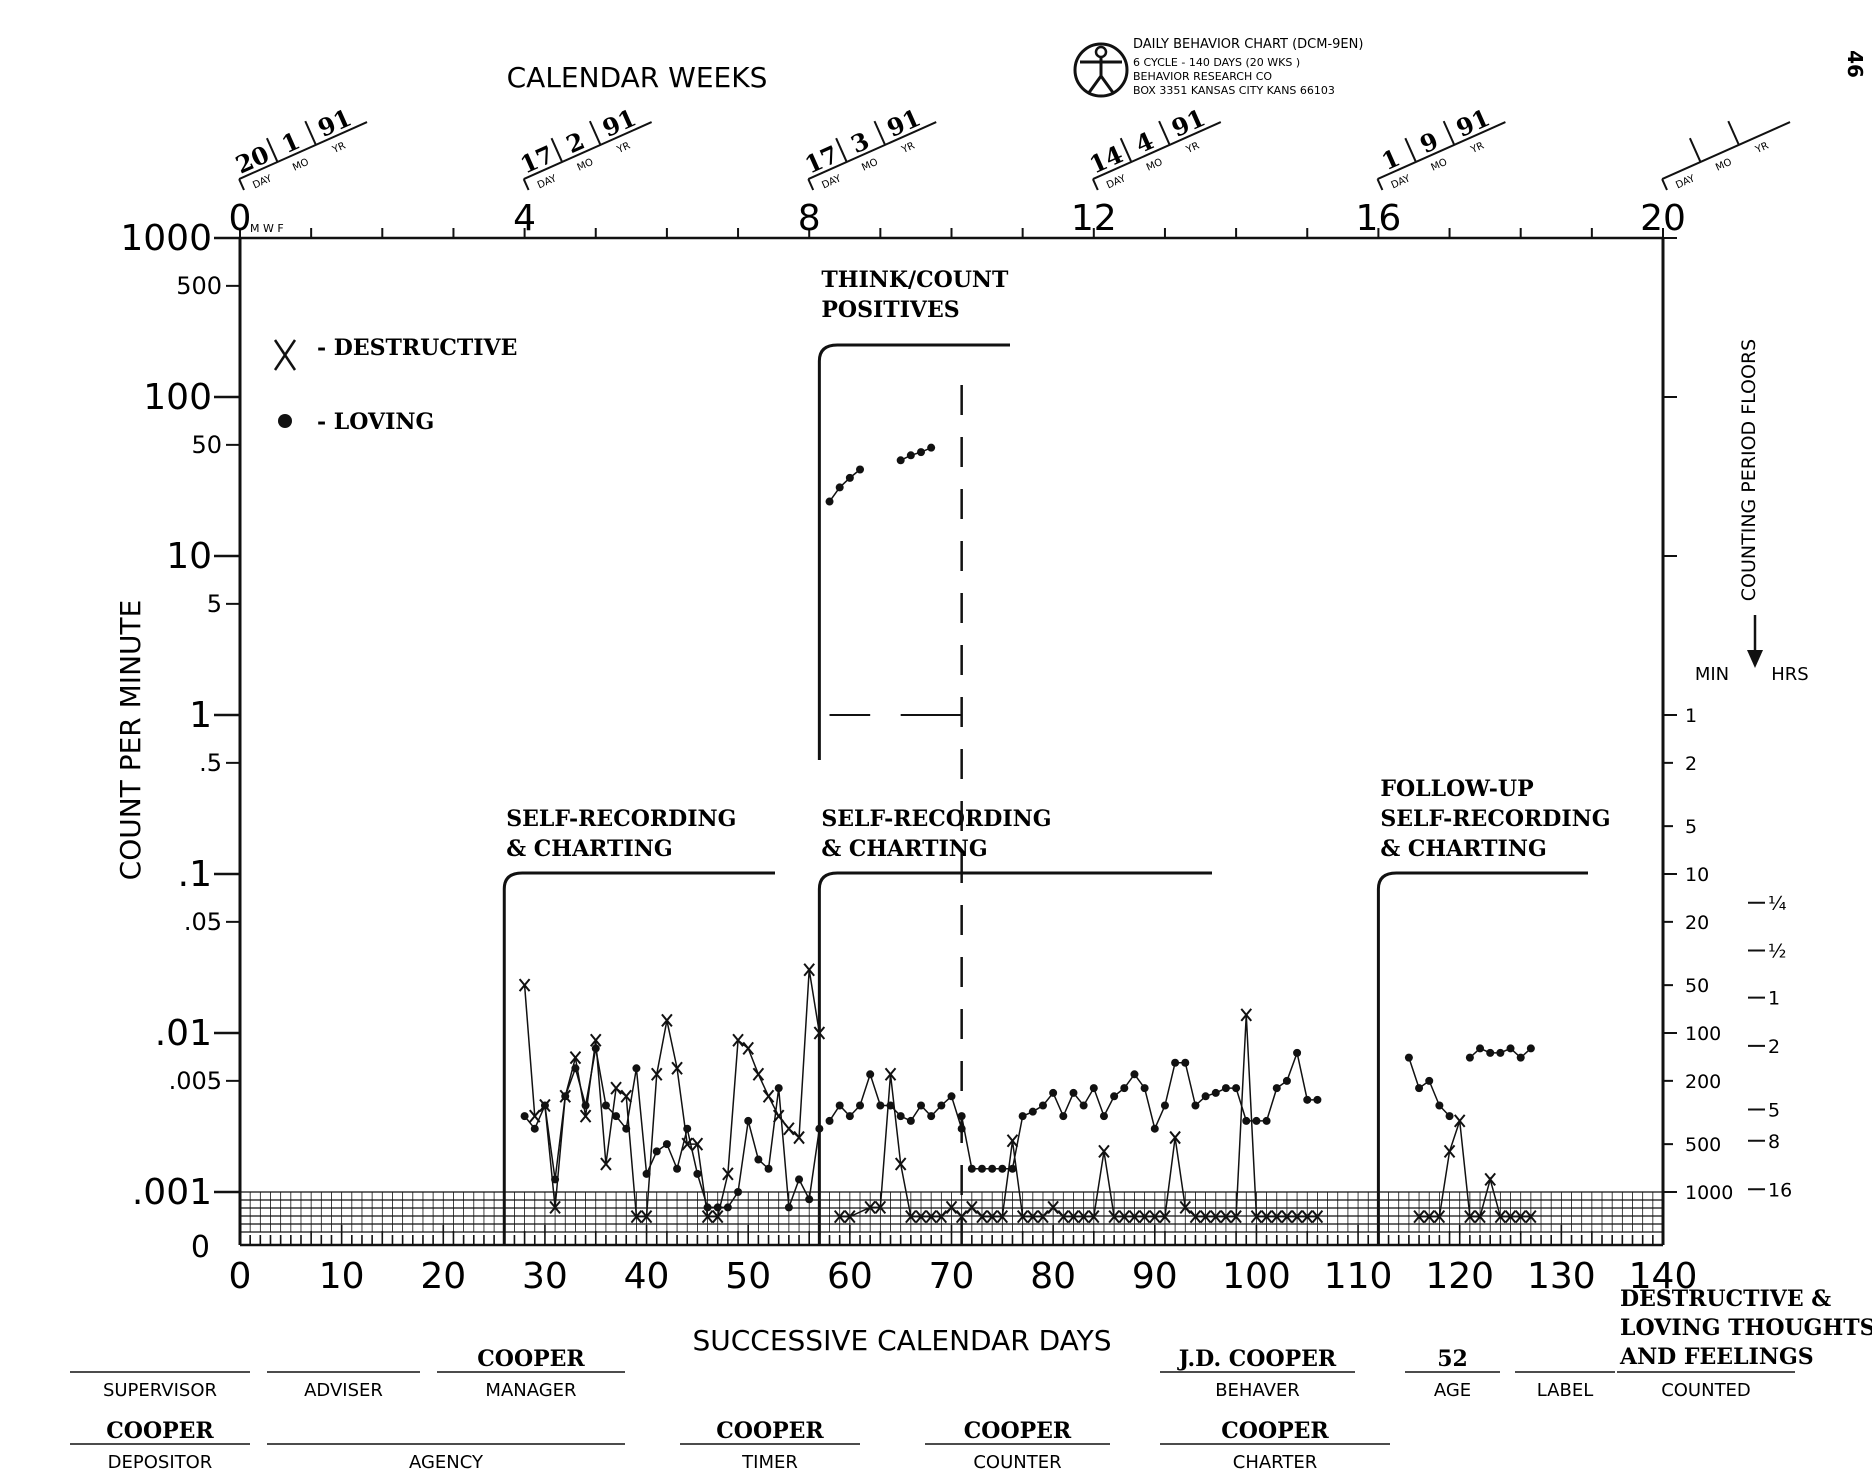 Image resolution: width=1872 pixels, height=1474 pixels. I want to click on date-field-yr-value: 91, so click(619, 123).